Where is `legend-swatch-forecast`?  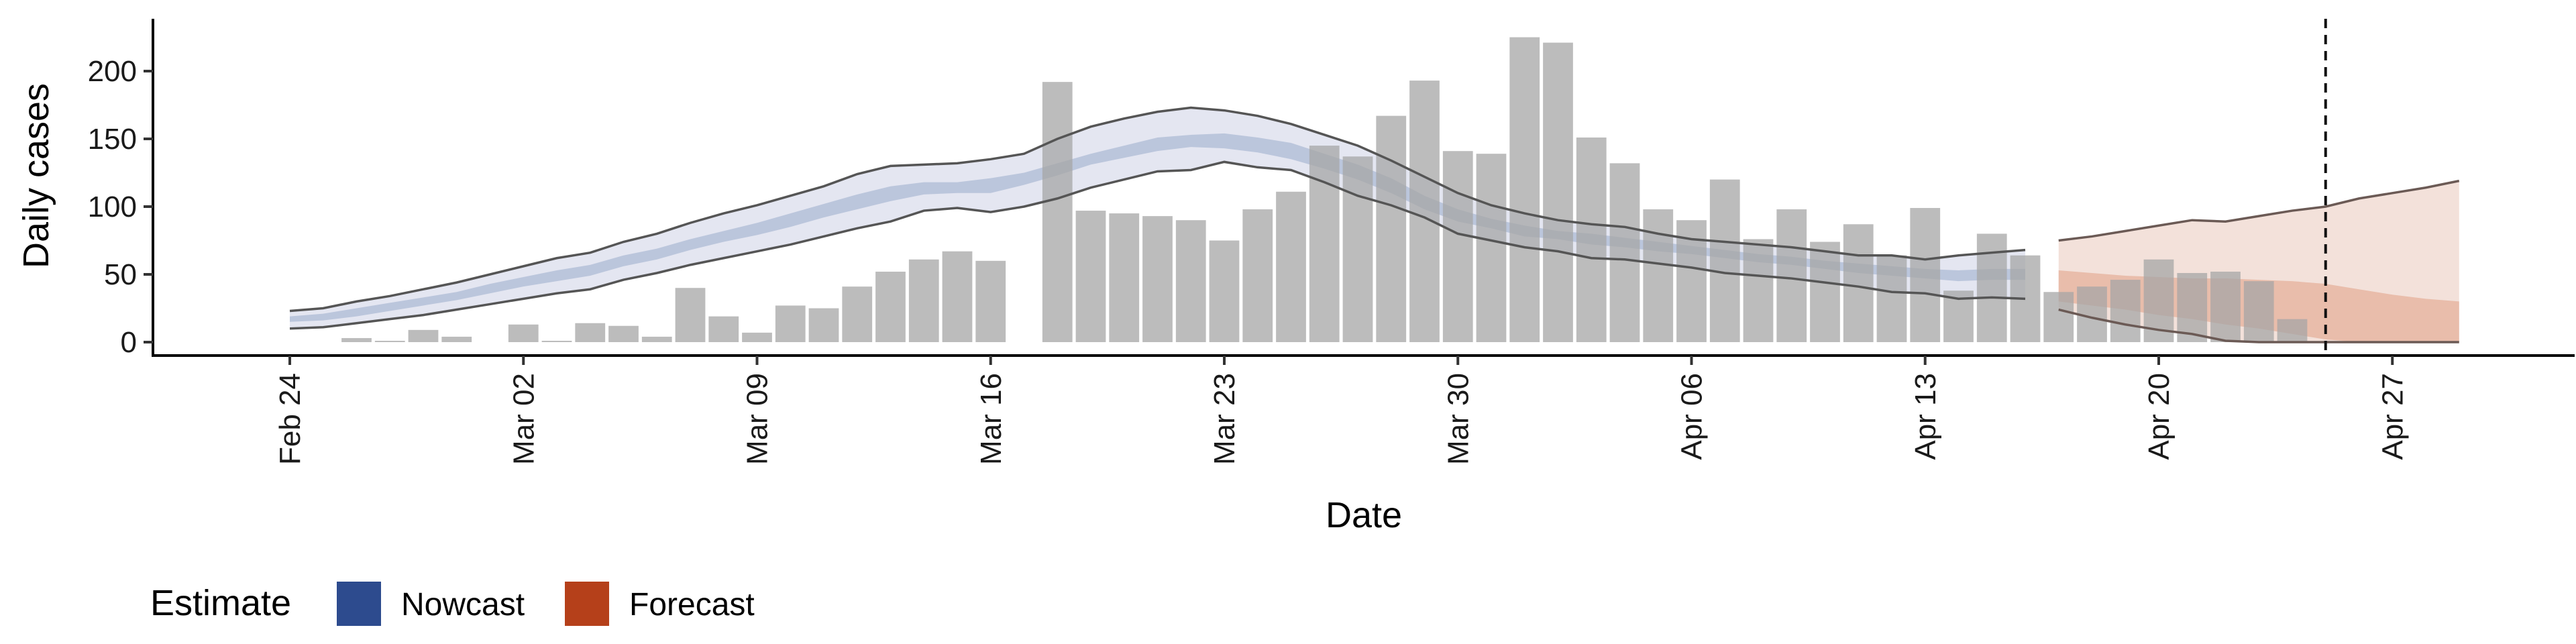
legend-swatch-forecast is located at coordinates (587, 604).